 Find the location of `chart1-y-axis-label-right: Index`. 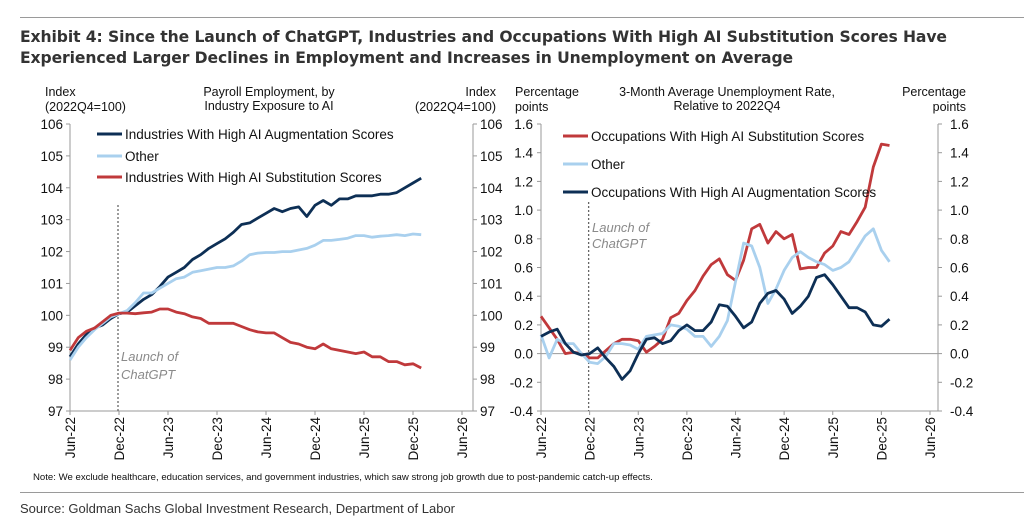

chart1-y-axis-label-right: Index is located at coordinates (480, 92).